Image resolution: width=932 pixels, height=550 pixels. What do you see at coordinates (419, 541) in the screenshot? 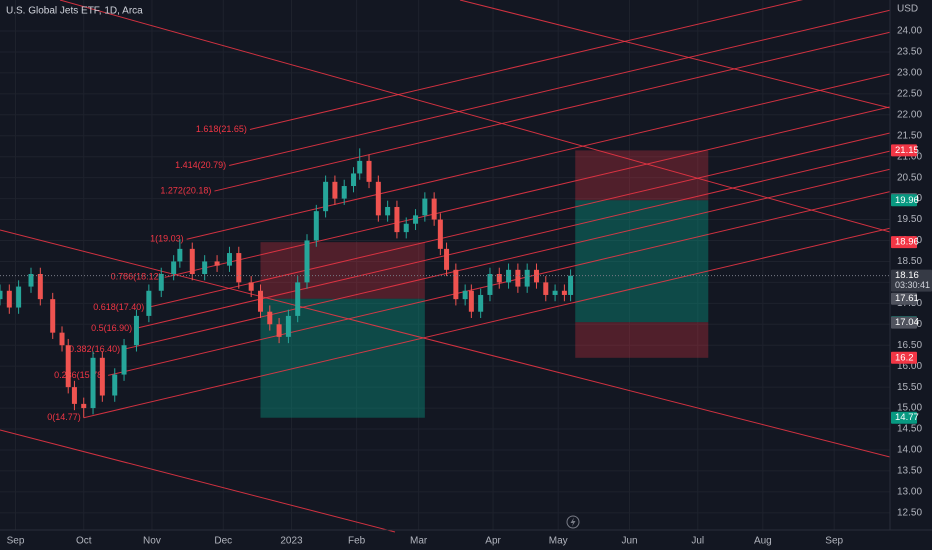
I see `x-tick-label: Mar` at bounding box center [419, 541].